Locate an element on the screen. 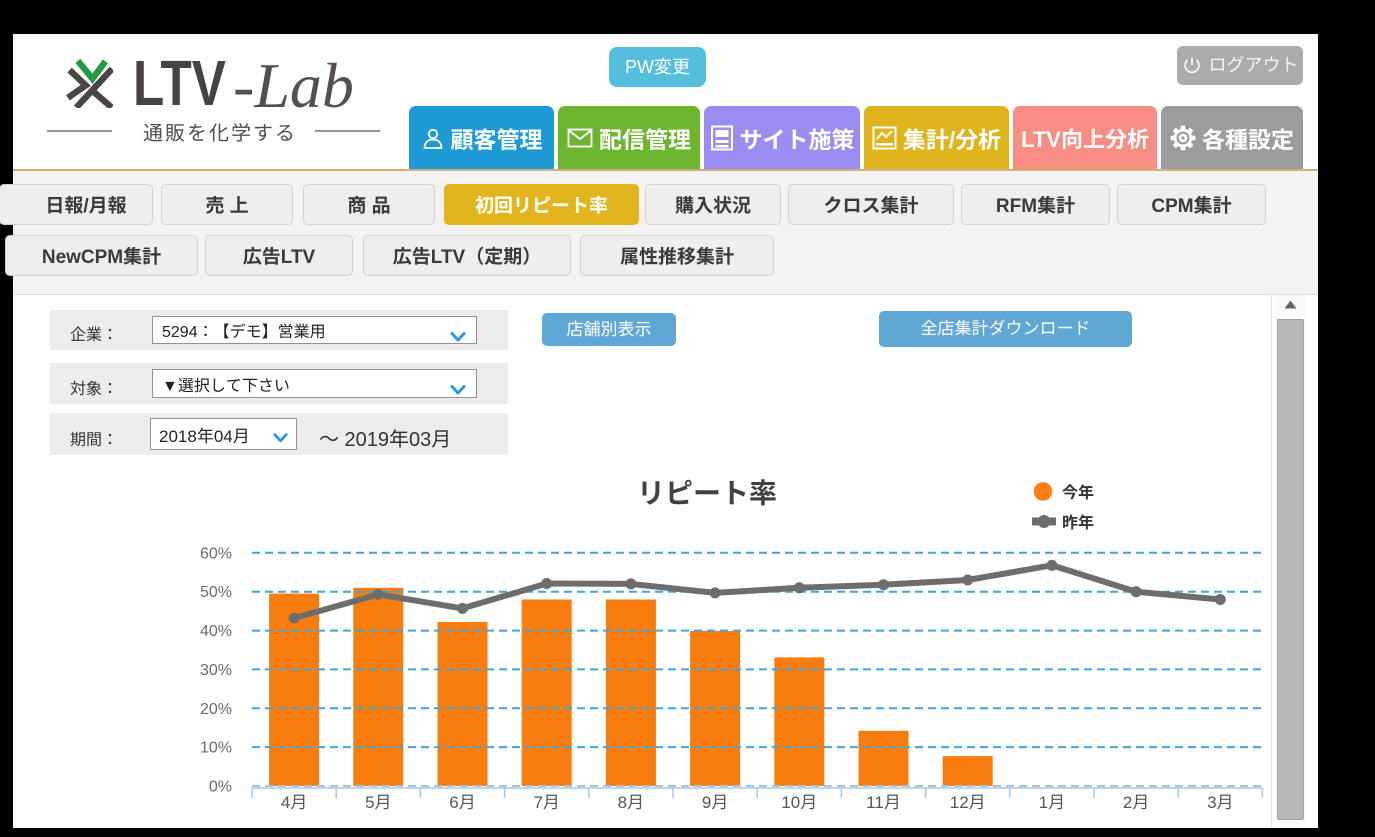 This screenshot has height=837, width=1375. svg-text: 5月 is located at coordinates (378, 802).